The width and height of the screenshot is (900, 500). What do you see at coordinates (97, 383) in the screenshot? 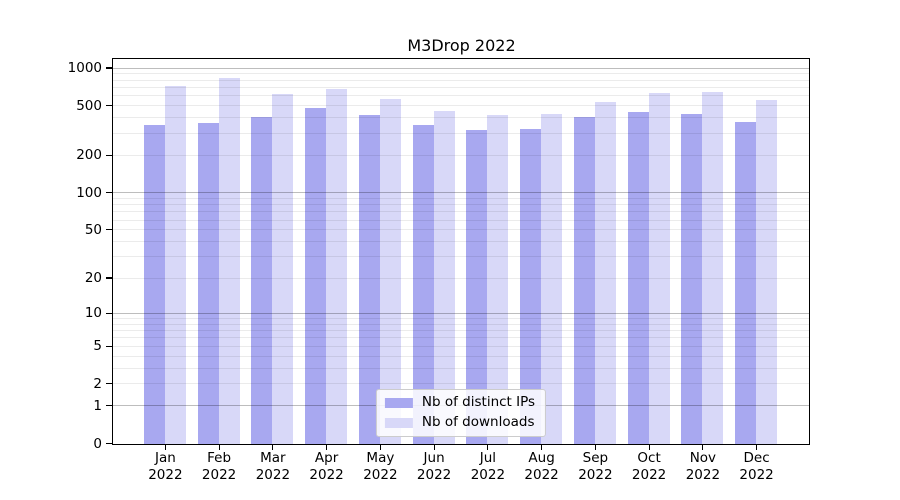
I see `y-tick-label-2: 2` at bounding box center [97, 383].